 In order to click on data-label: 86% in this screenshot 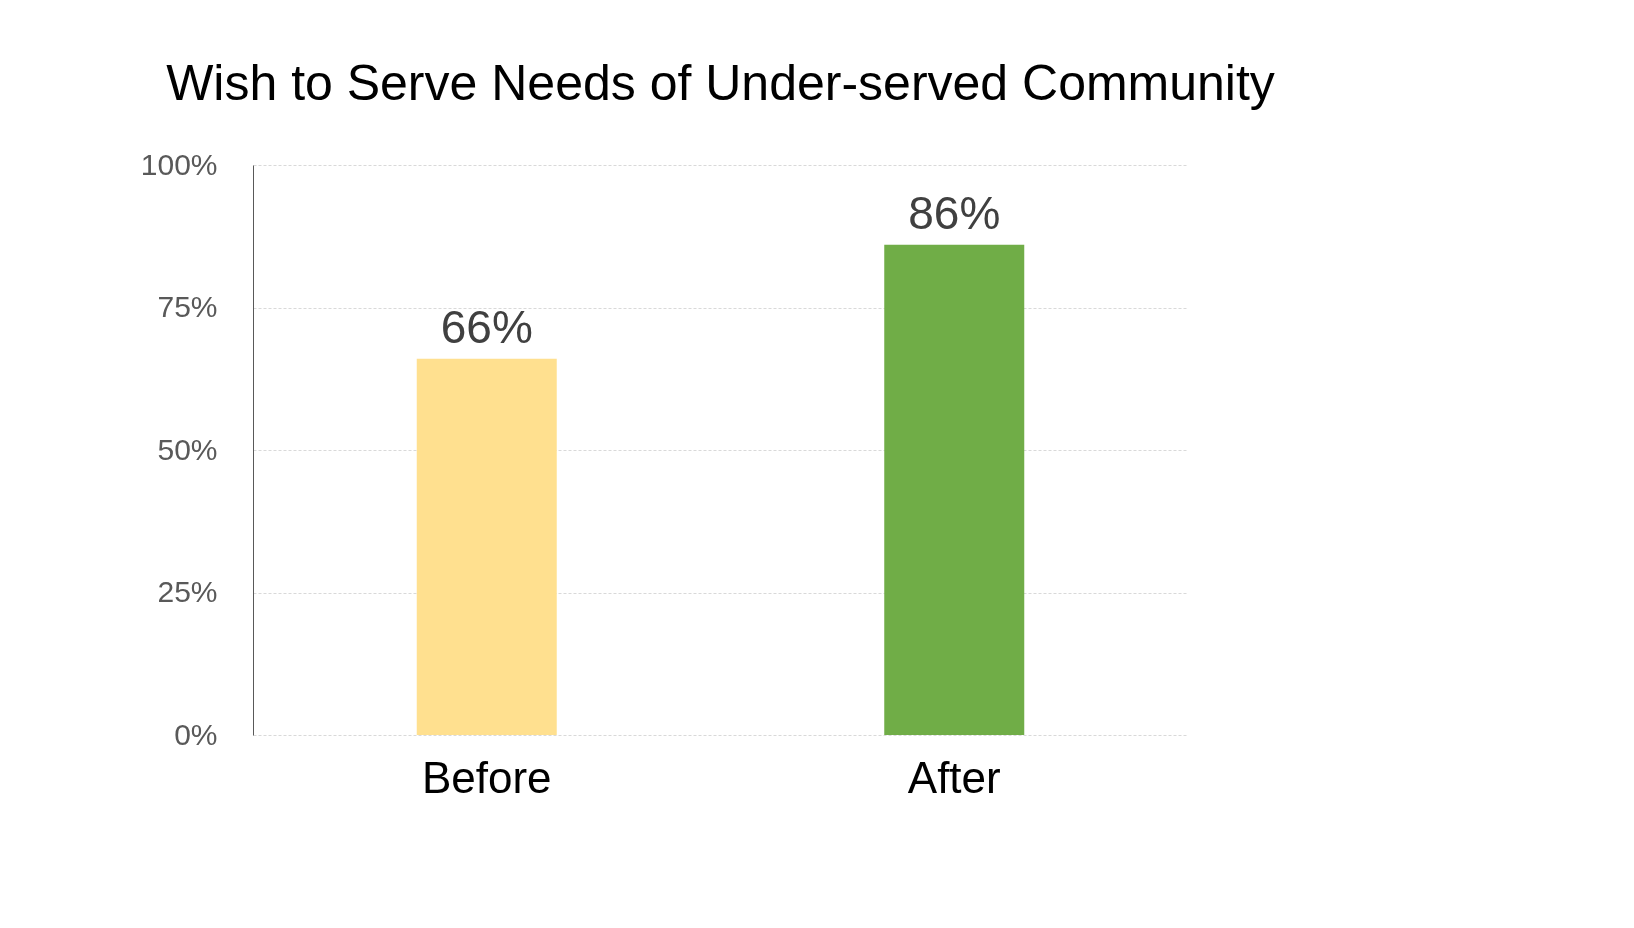, I will do `click(954, 212)`.